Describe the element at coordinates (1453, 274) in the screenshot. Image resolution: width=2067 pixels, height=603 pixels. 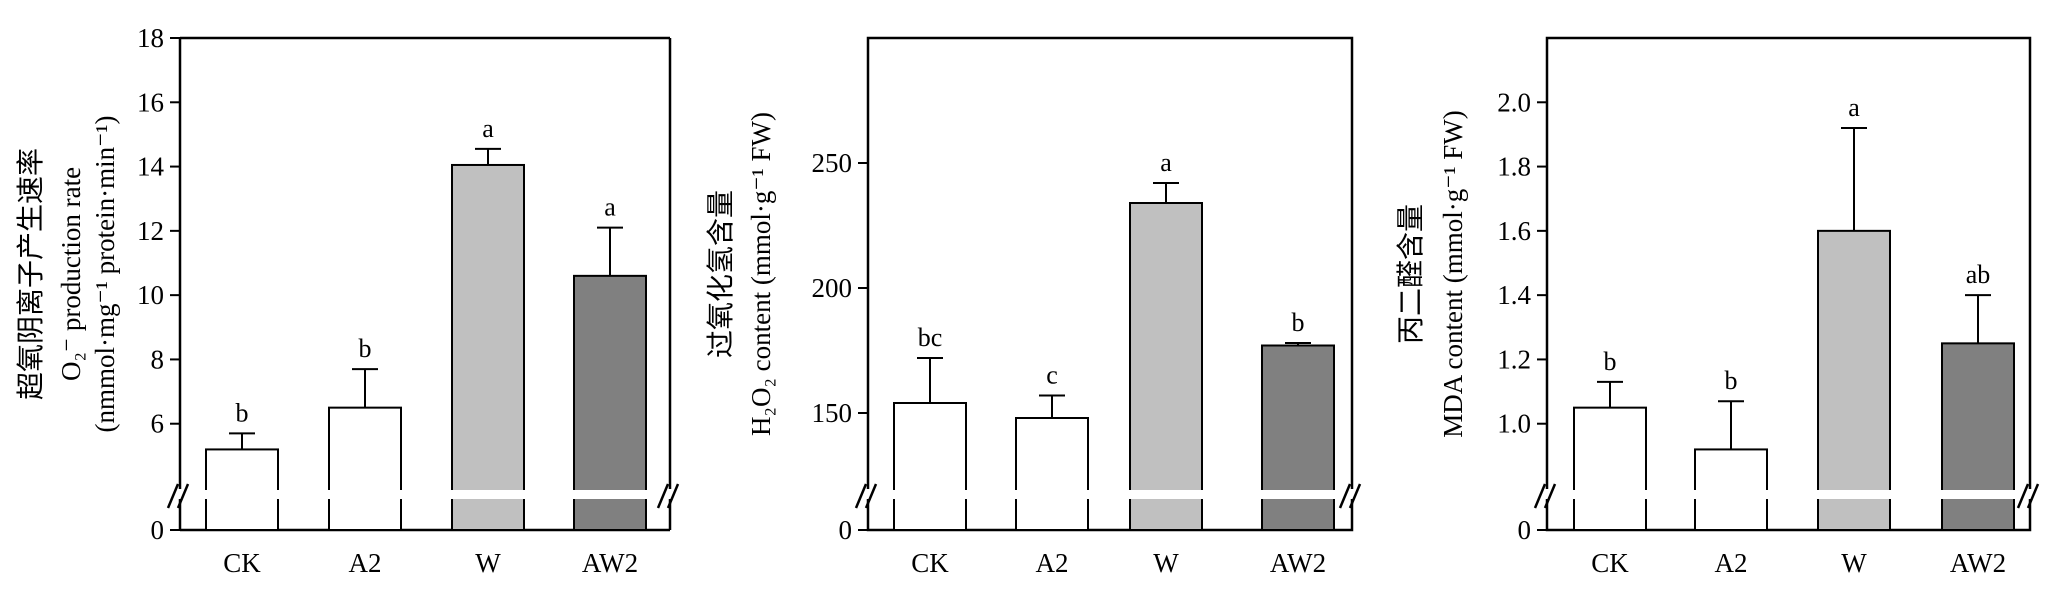
I see `y-axis-label-en: MDA content (mmol·g⁻¹ FW)` at that location.